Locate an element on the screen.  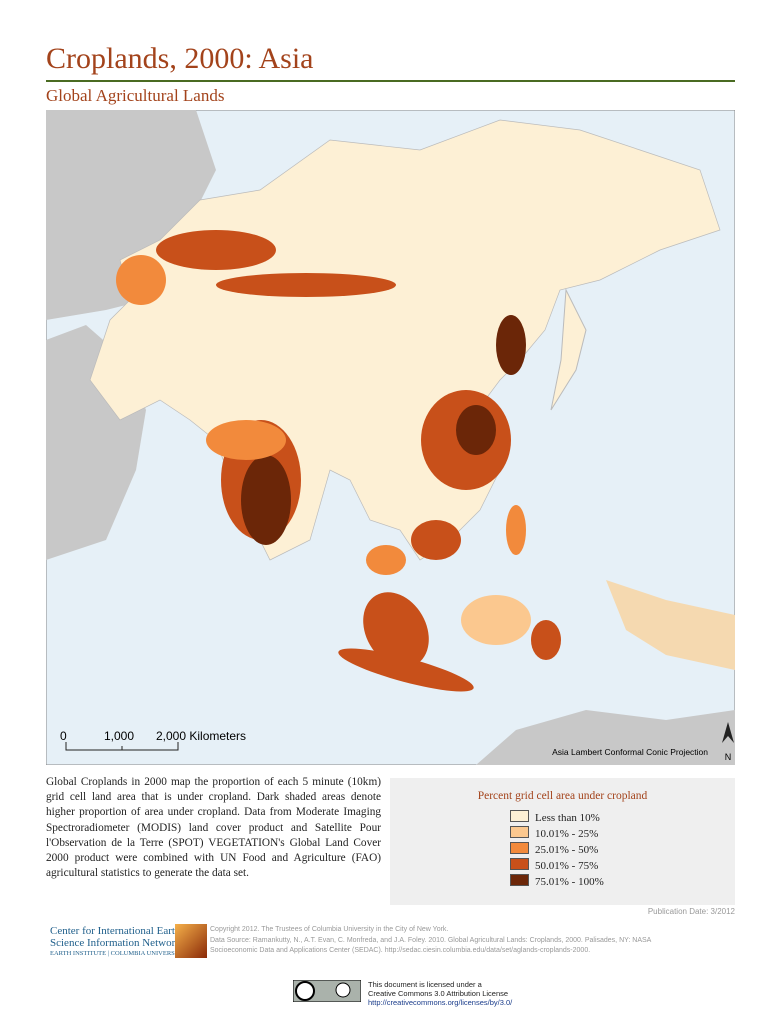
north-label: N is located at coordinates (728, 757).